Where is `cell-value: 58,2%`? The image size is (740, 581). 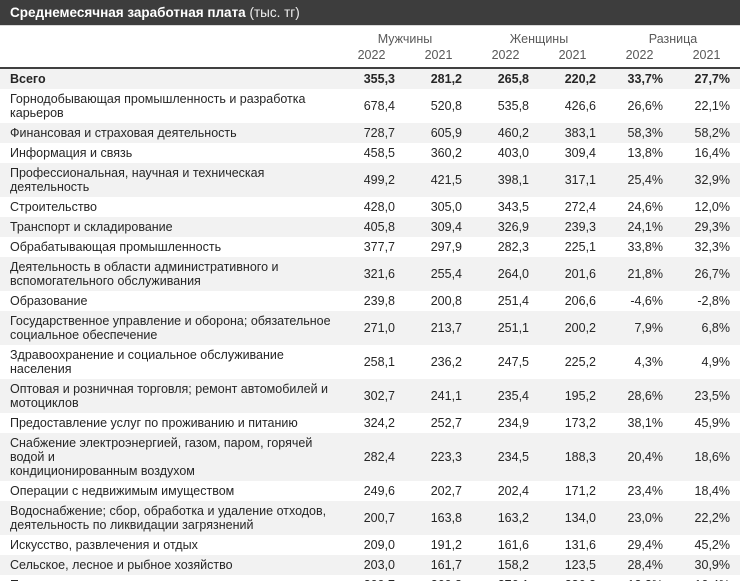
cell-value: 58,2% is located at coordinates (706, 133).